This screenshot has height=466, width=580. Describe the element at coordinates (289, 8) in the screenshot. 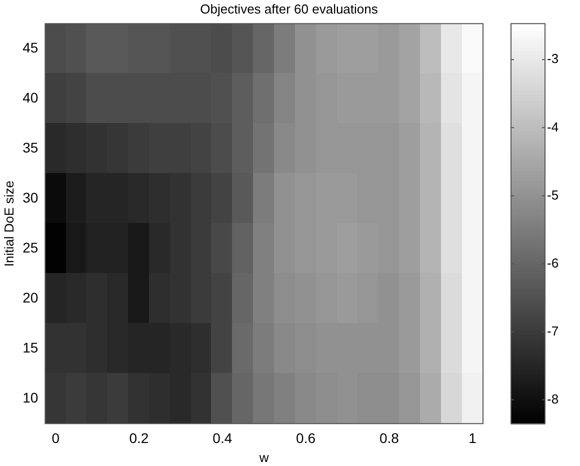

I see `chart-title: Objectives after 60 evaluations` at that location.